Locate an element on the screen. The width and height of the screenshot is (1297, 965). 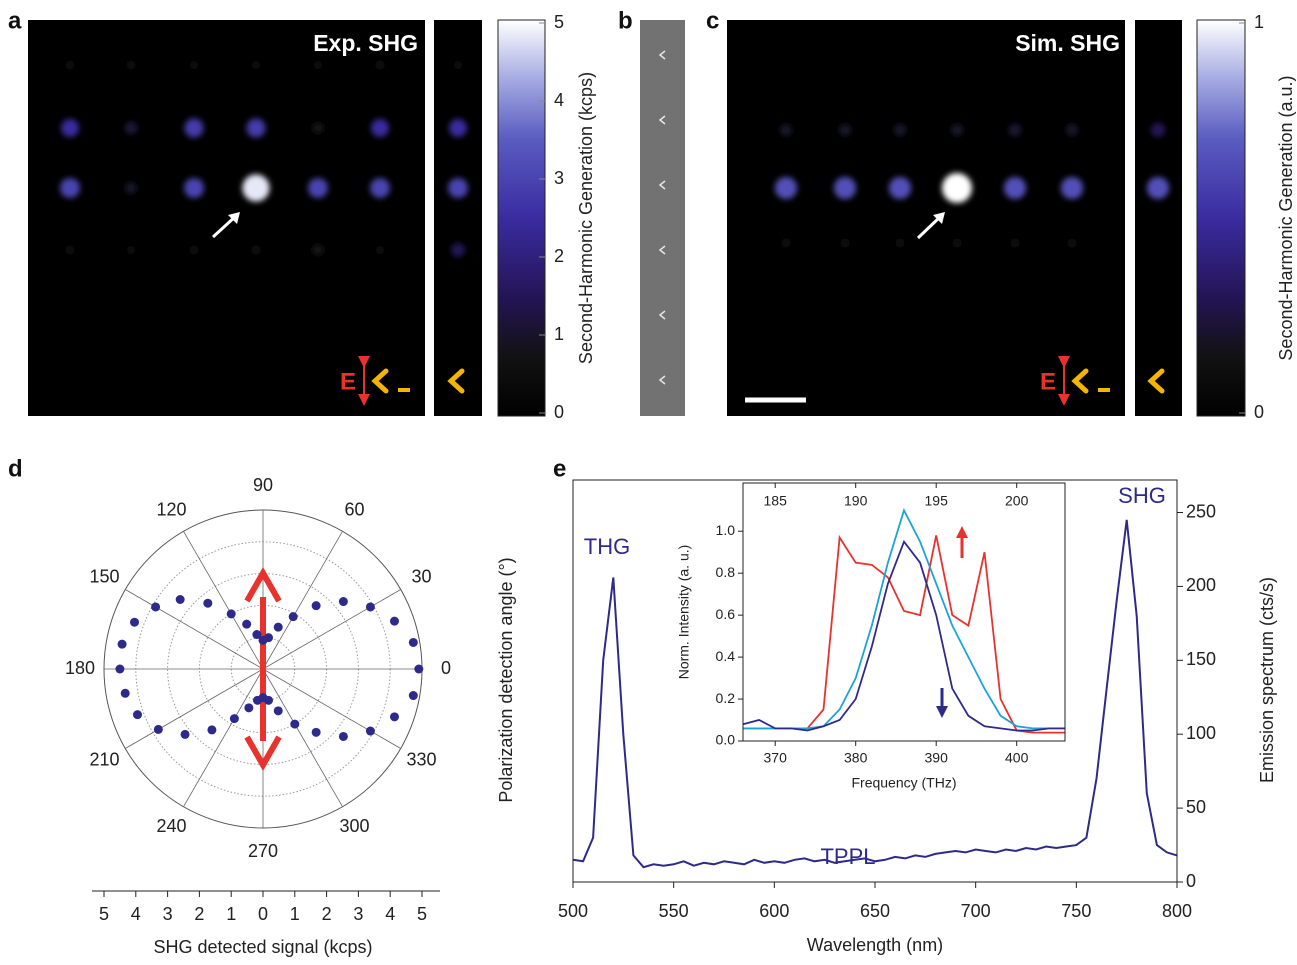
angle-tick-label: 90 is located at coordinates (263, 485).